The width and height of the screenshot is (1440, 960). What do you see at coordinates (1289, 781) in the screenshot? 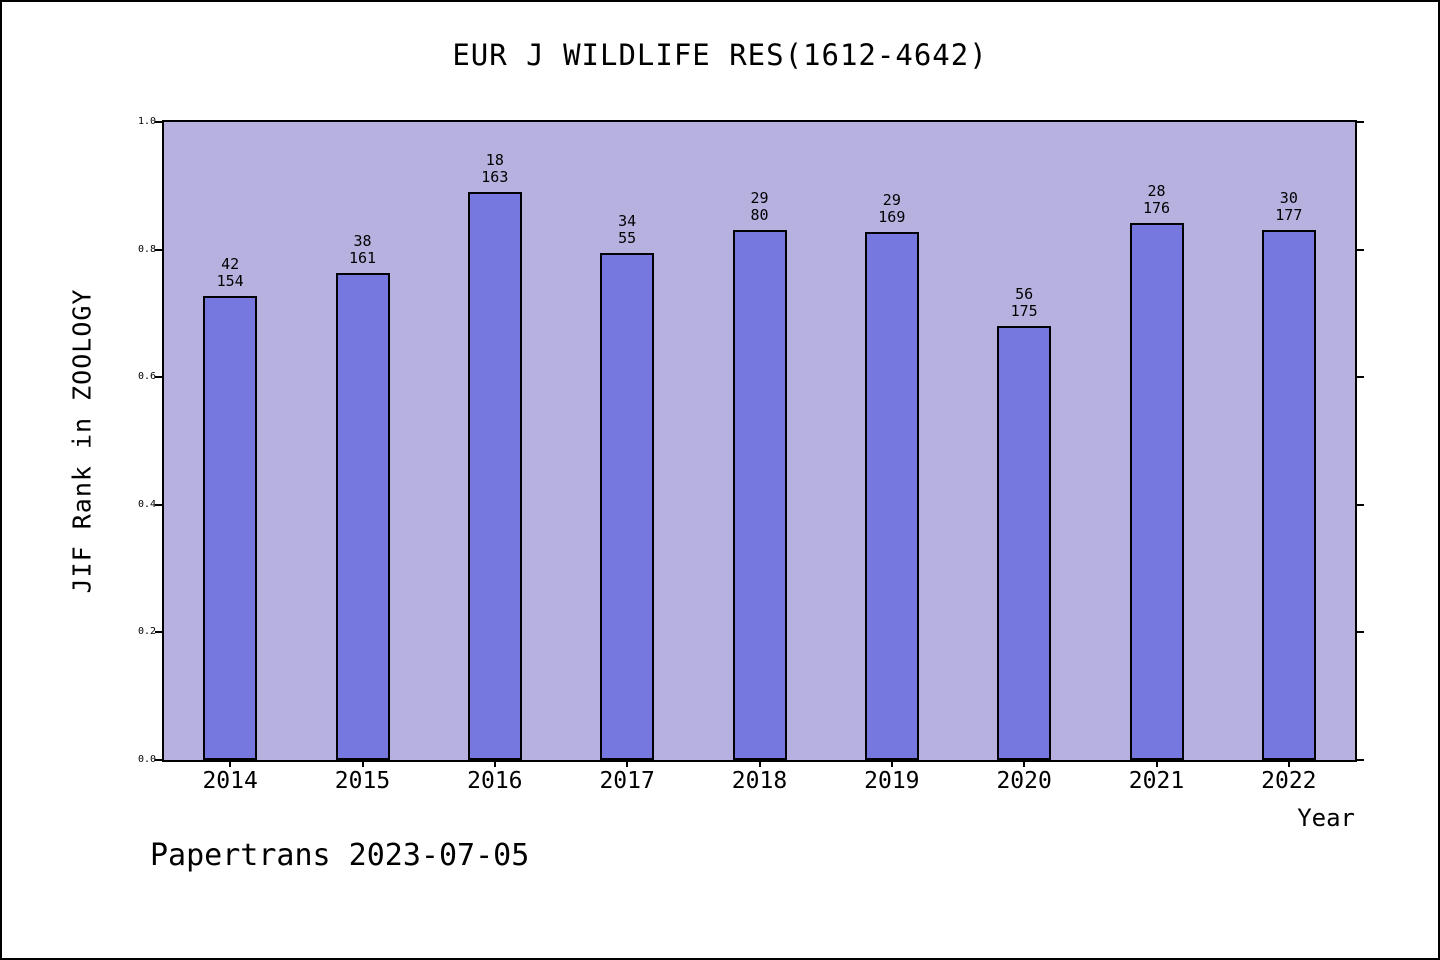
I see `x-tick-label: 2022` at bounding box center [1289, 781].